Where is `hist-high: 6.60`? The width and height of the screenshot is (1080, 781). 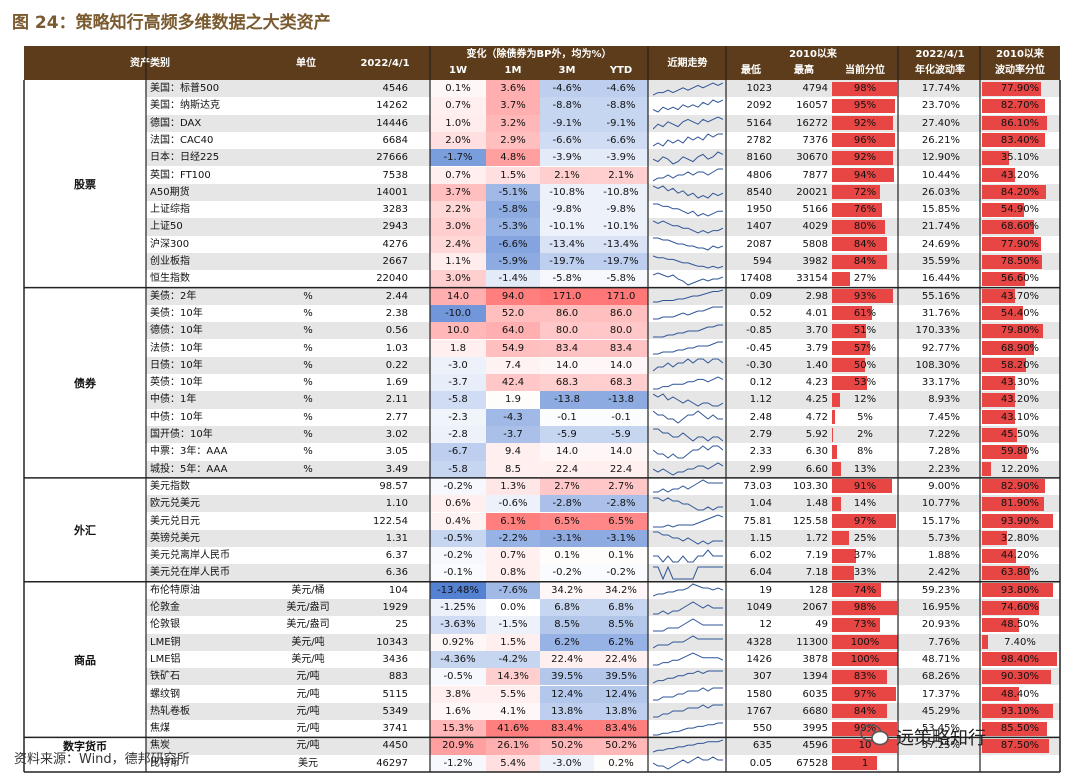
hist-high: 6.60 is located at coordinates (816, 469).